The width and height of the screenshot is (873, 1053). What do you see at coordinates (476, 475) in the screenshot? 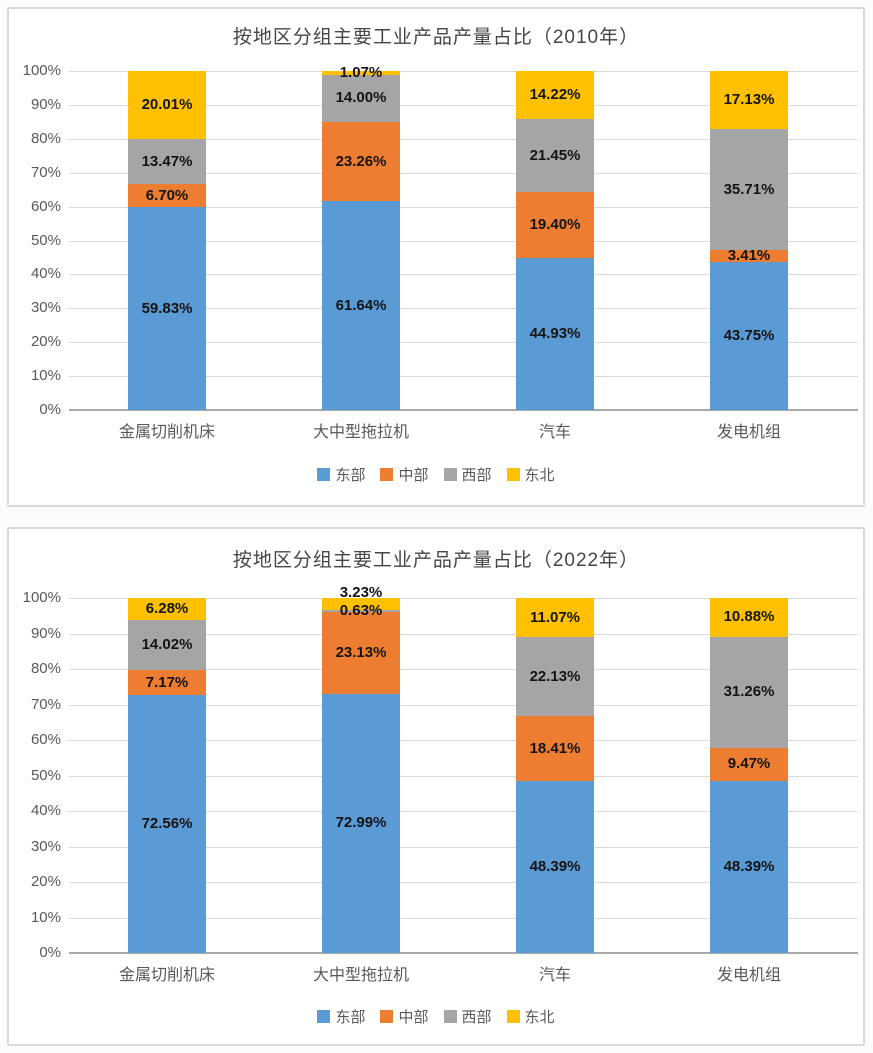
I see `legend-label: 西部` at bounding box center [476, 475].